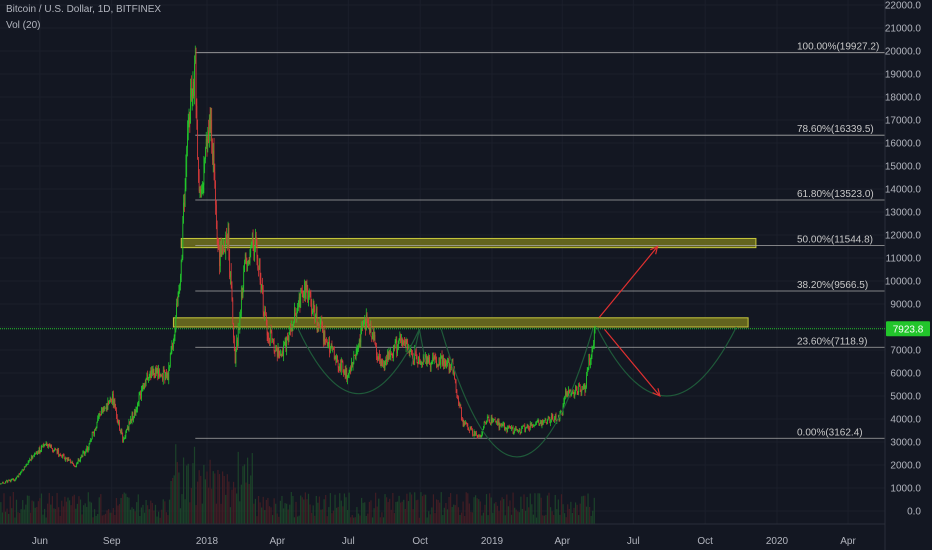 The image size is (932, 550). I want to click on projection-peak, so click(418, 348).